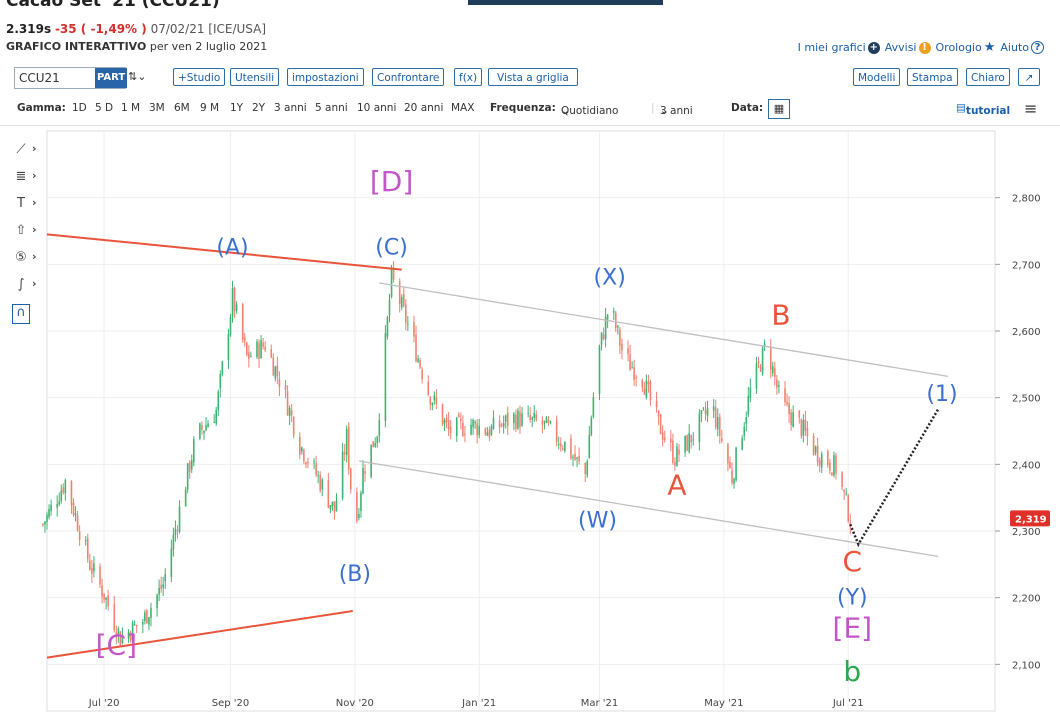  I want to click on confrontare-button: Confrontare, so click(408, 77).